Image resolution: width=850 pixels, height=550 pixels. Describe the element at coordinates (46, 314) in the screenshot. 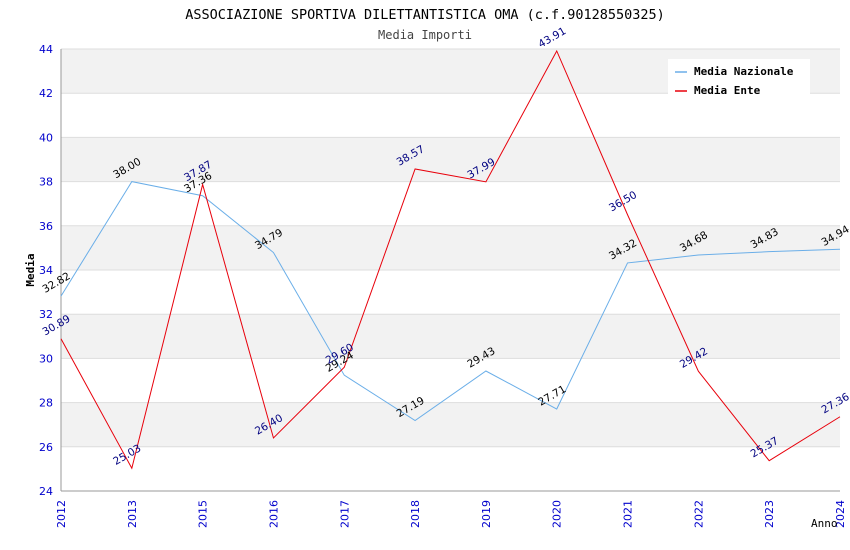

I see `y-tick-label: 32` at that location.